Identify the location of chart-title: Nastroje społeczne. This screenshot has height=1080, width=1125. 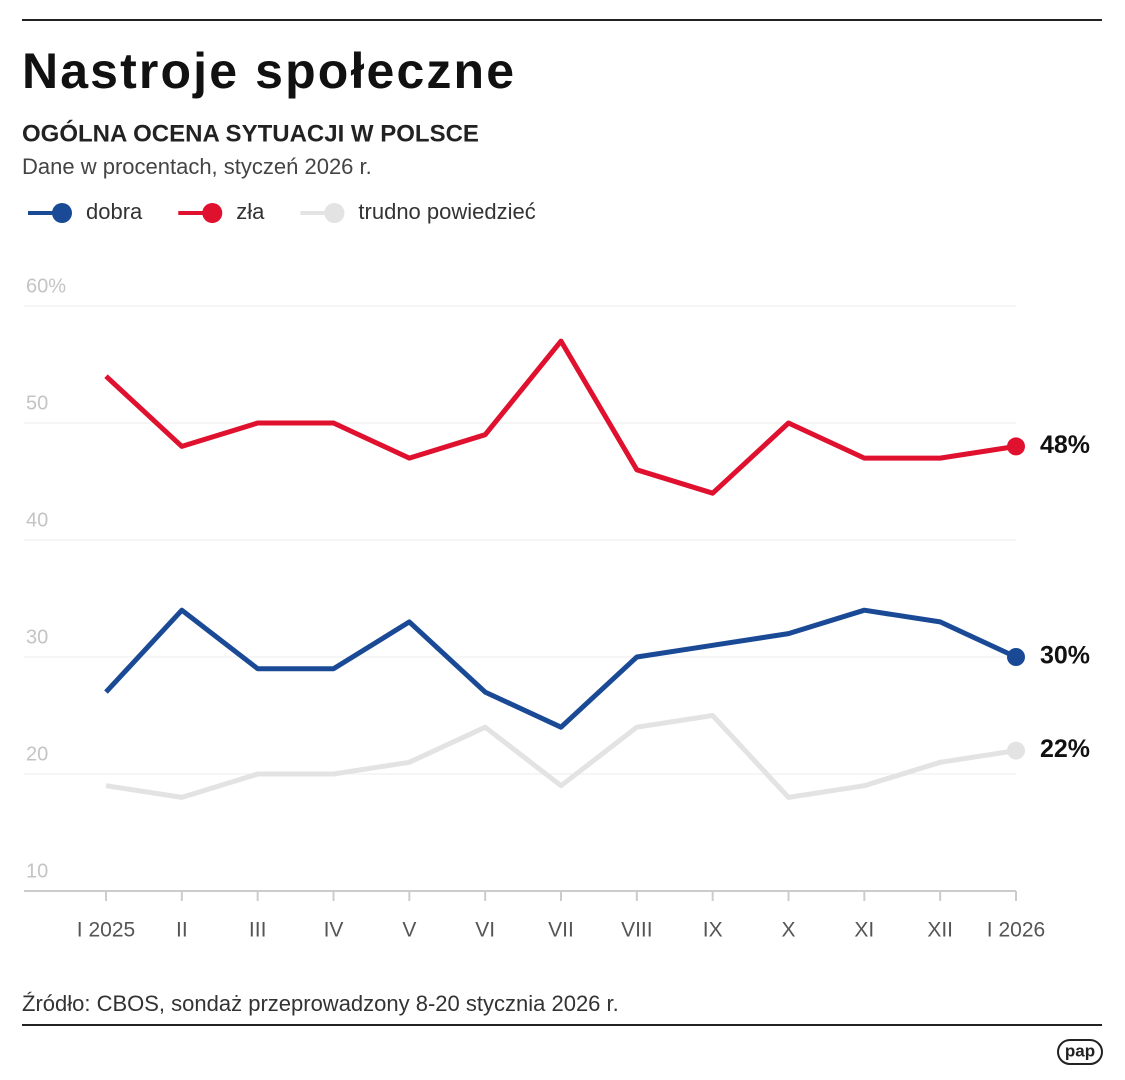
(268, 71).